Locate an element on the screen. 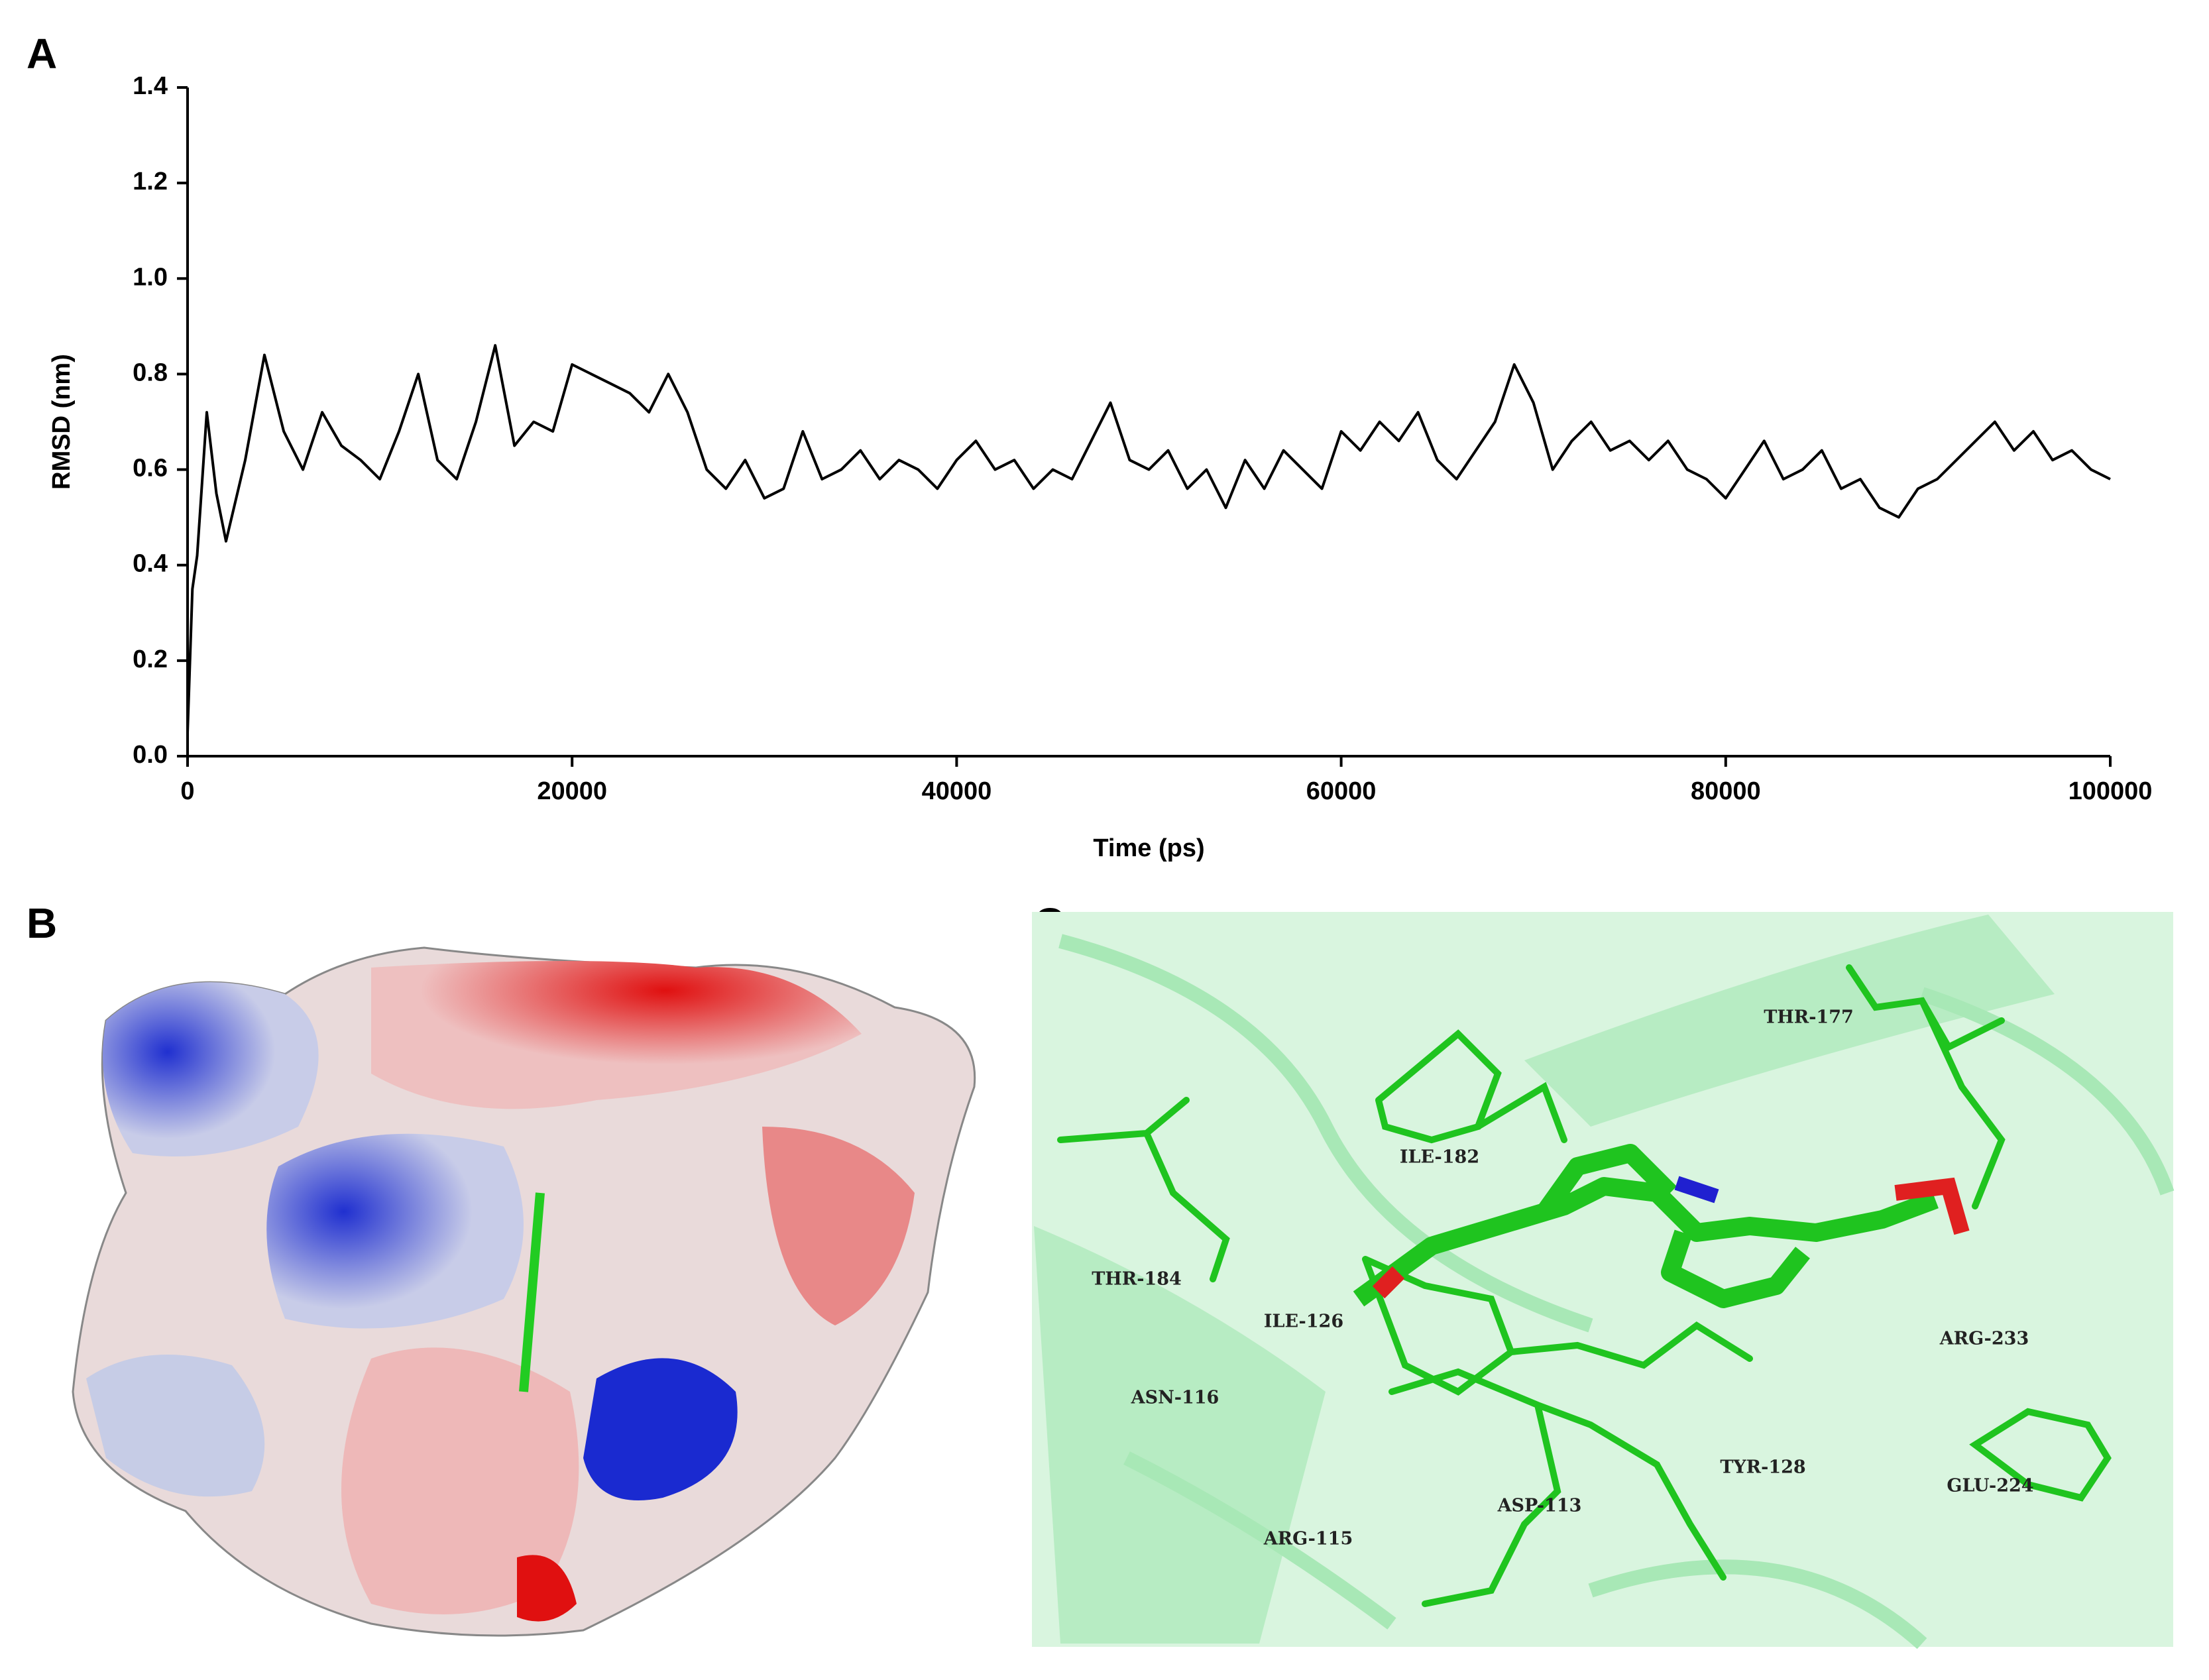 Image resolution: width=2209 pixels, height=1680 pixels. y-tick-label: 0.6 is located at coordinates (150, 468).